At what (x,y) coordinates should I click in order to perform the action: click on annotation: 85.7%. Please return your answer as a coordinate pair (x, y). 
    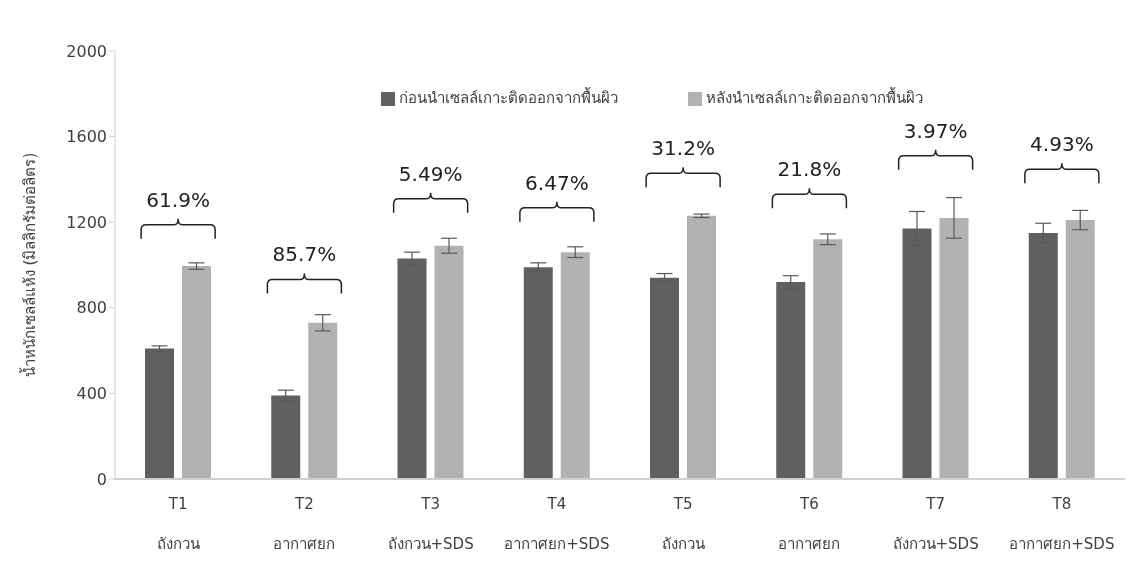
    Looking at the image, I should click on (304, 254).